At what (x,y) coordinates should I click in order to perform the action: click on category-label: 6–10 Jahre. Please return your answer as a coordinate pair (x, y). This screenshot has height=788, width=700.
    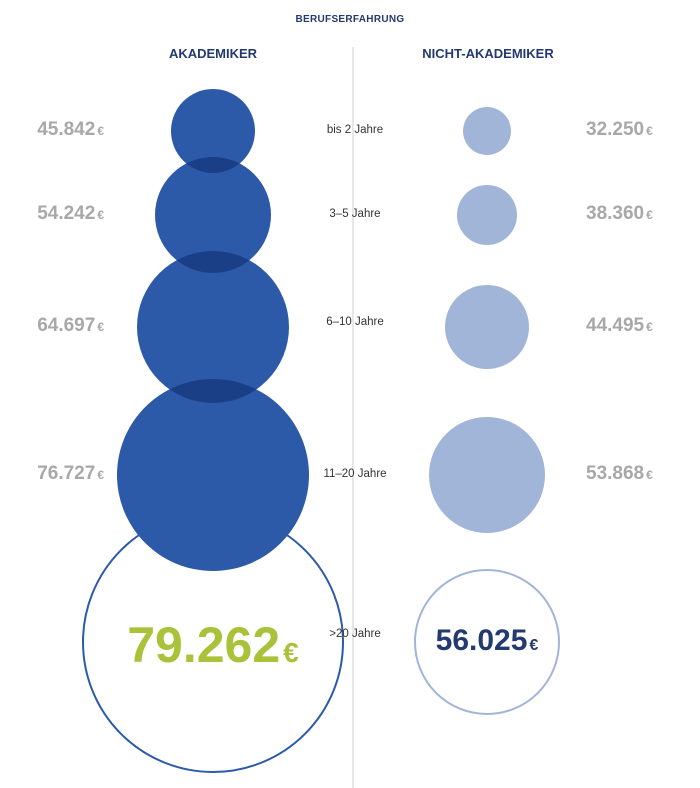
    Looking at the image, I should click on (355, 322).